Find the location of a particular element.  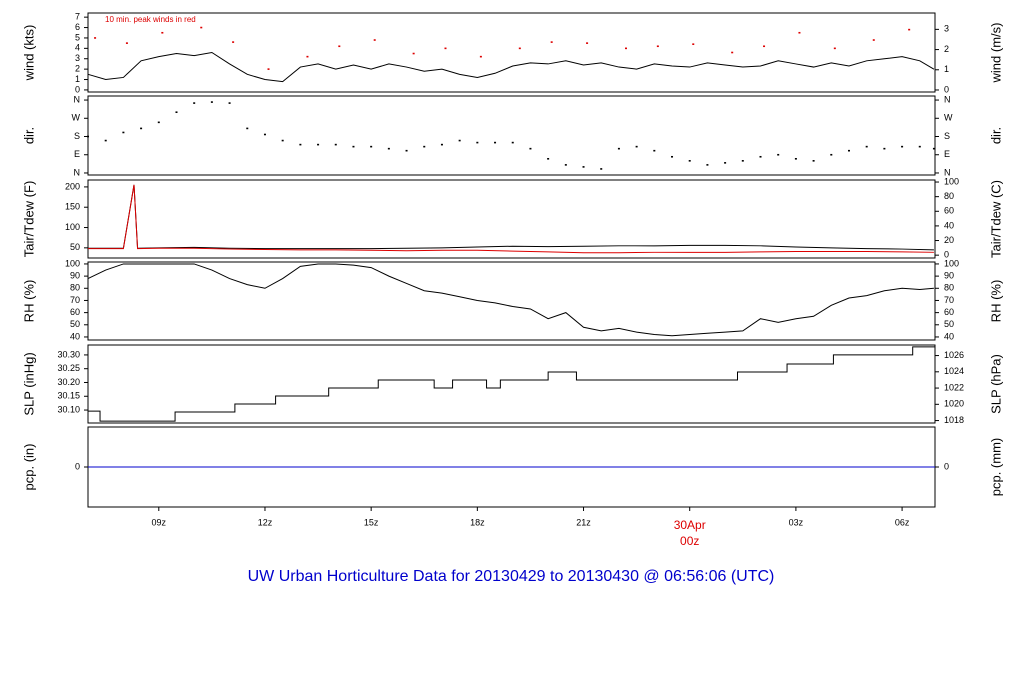

x-tick-label: 09z is located at coordinates (159, 522).